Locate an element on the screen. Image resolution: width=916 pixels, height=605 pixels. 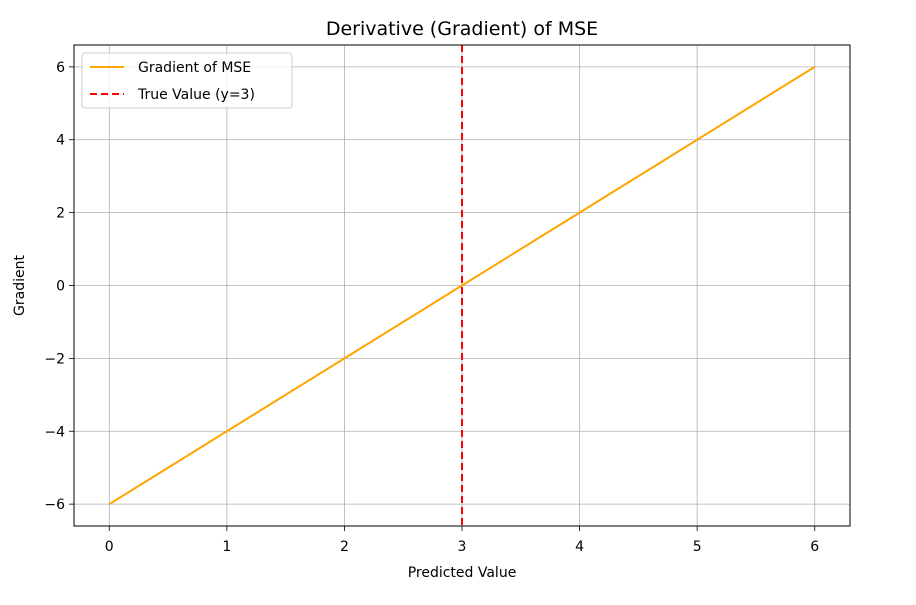
x-tick-label: 3 is located at coordinates (462, 547).